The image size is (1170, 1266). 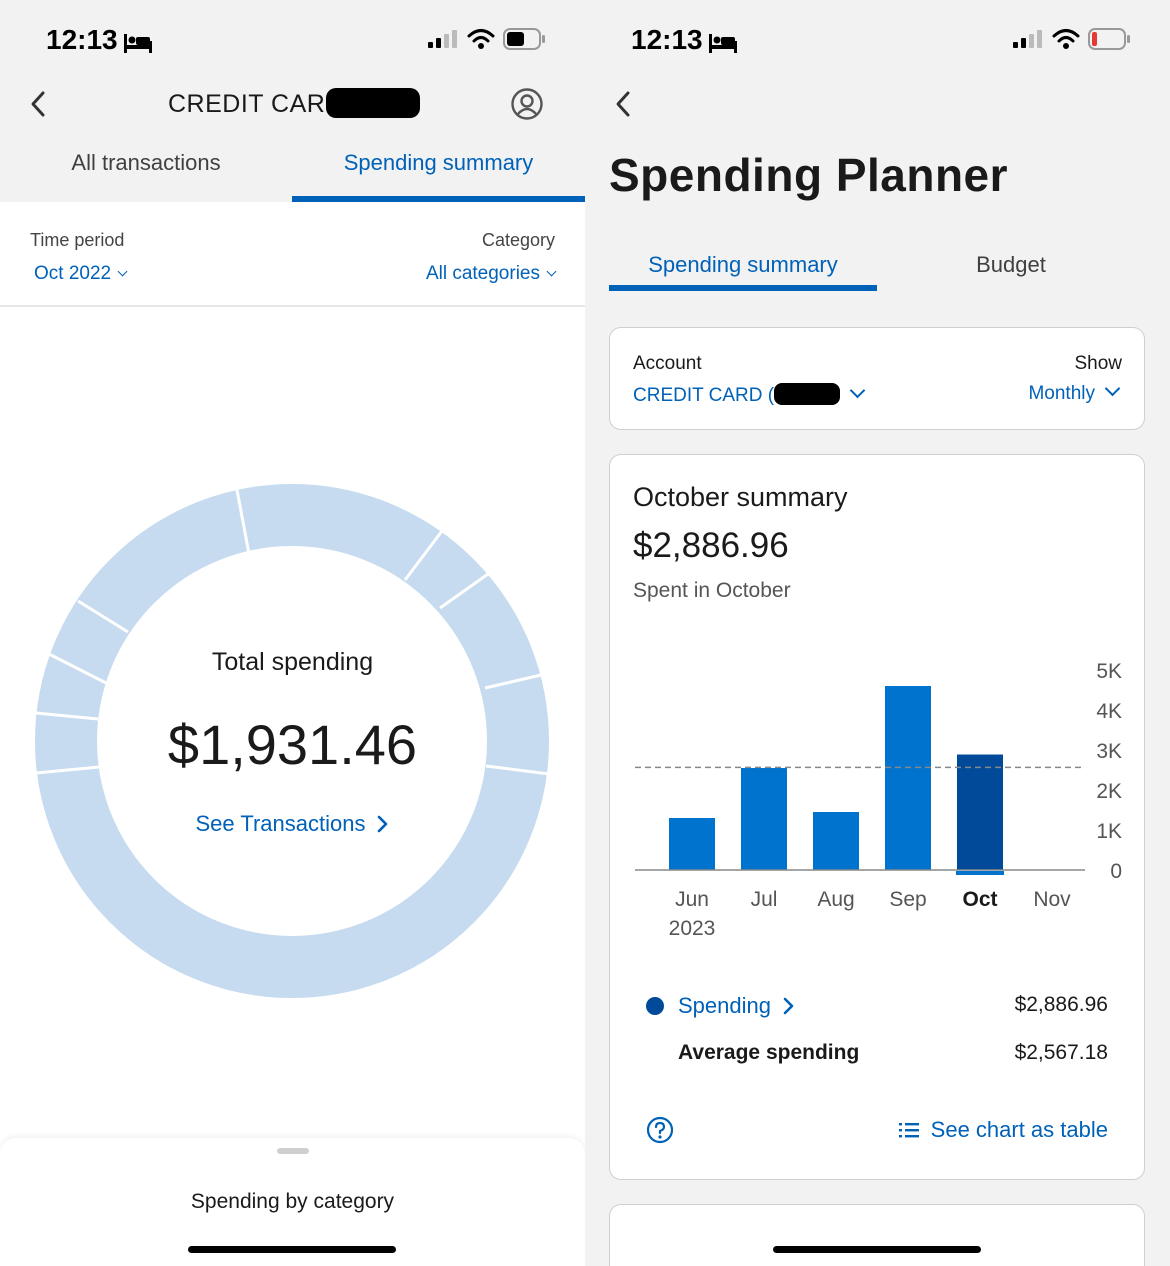 I want to click on time-period-label: Time period, so click(x=77, y=240).